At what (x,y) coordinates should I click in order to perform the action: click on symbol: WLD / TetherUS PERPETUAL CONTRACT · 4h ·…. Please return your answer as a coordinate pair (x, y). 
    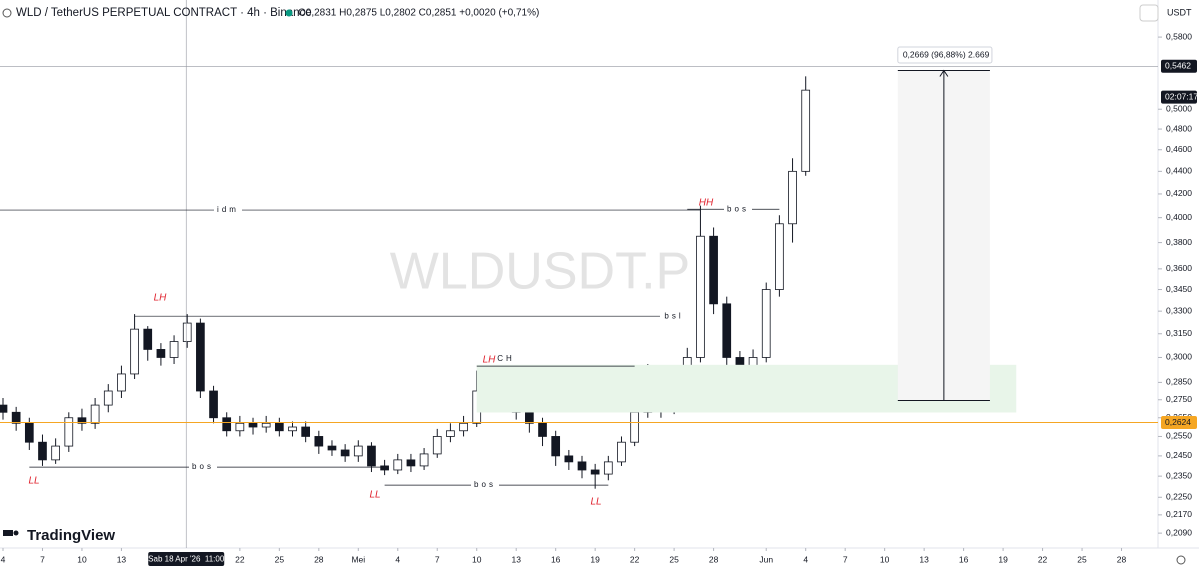
    Looking at the image, I should click on (164, 13).